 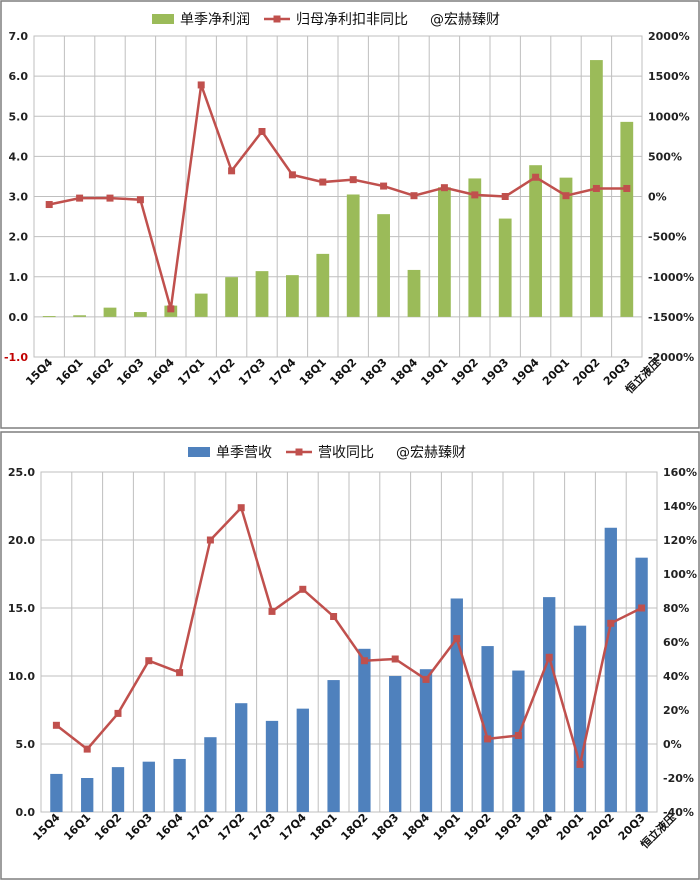 I want to click on y-right-tick: -1000%, so click(x=671, y=277).